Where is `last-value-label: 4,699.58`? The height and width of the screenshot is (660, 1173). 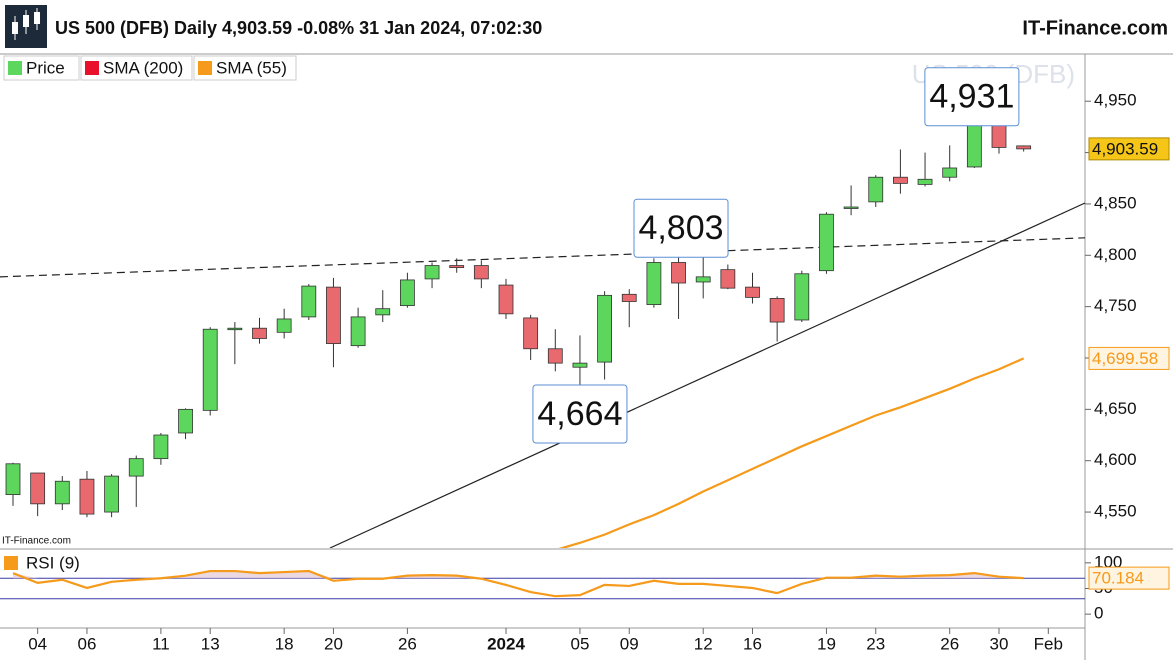
last-value-label: 4,699.58 is located at coordinates (1125, 358).